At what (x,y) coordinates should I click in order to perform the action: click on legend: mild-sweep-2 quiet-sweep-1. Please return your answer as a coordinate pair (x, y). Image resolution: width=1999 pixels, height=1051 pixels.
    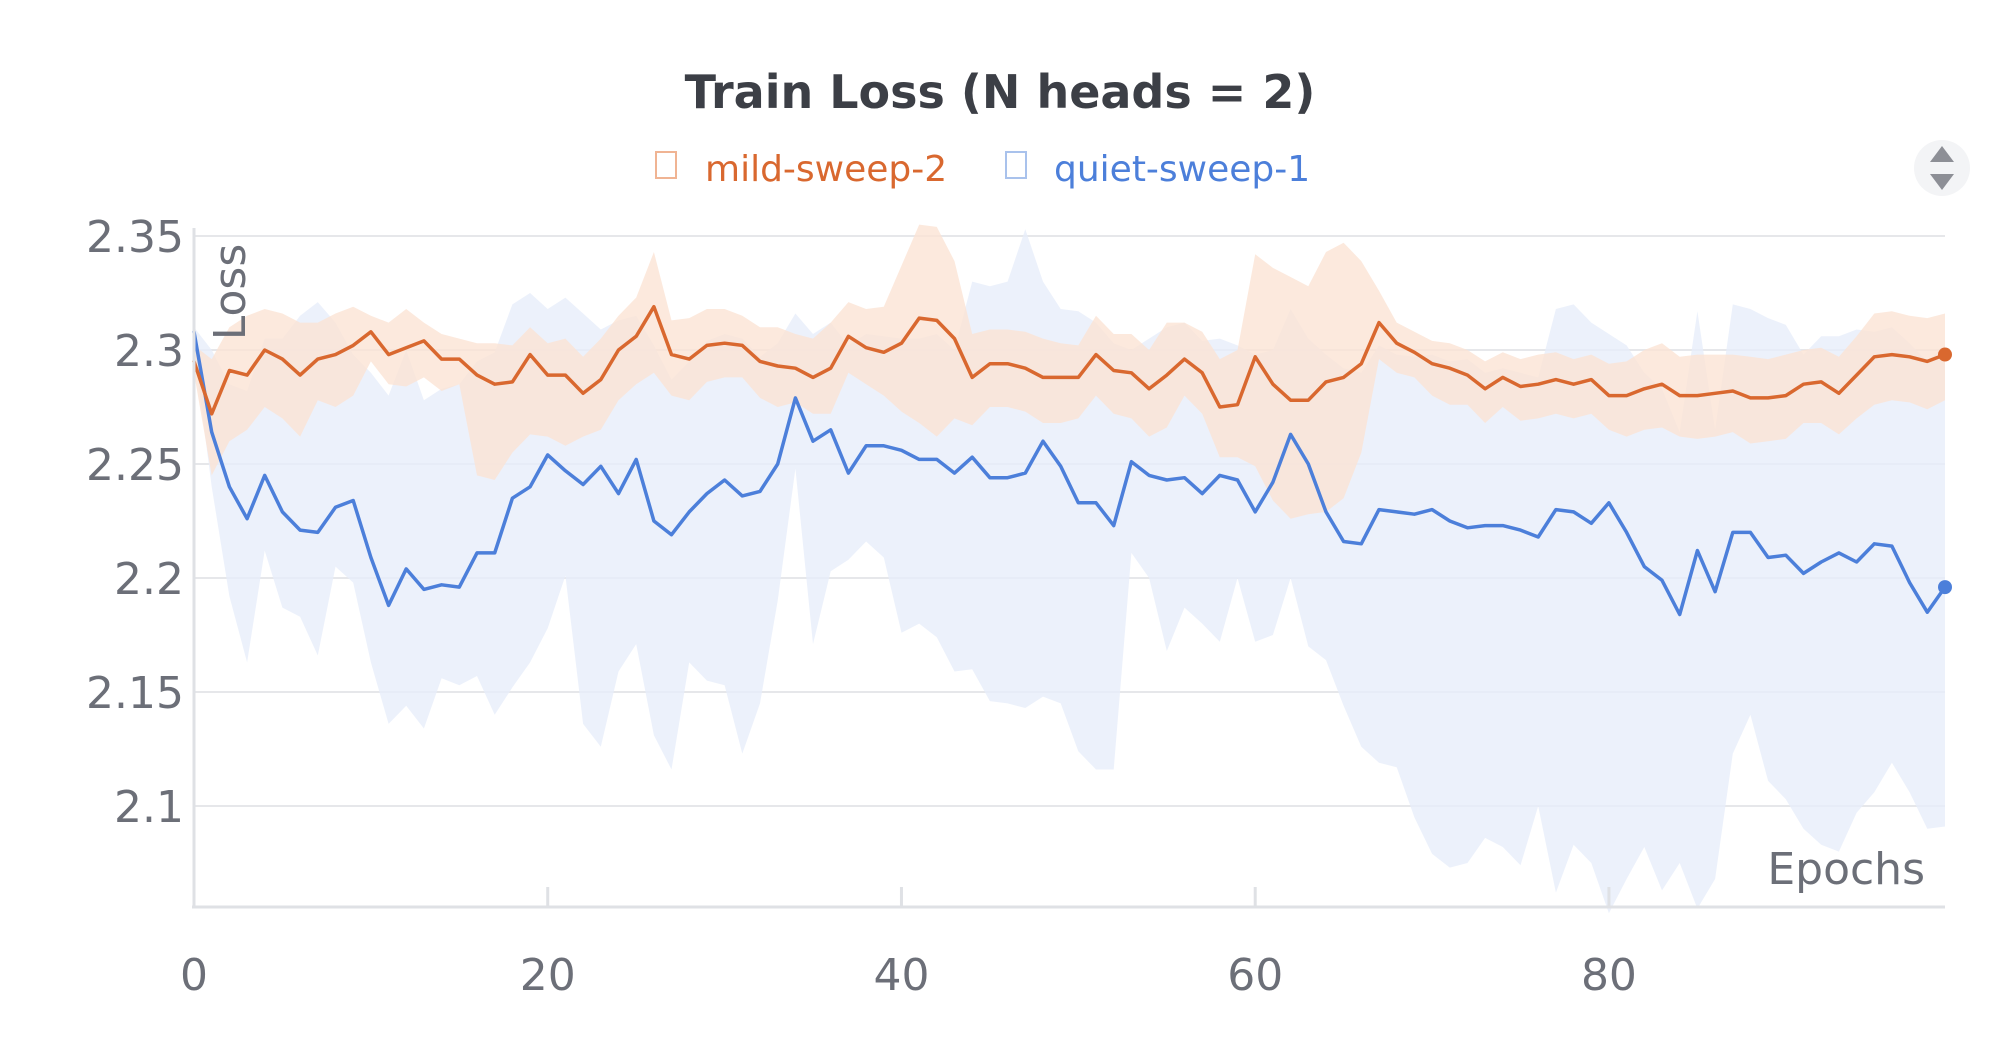
    Looking at the image, I should click on (982, 169).